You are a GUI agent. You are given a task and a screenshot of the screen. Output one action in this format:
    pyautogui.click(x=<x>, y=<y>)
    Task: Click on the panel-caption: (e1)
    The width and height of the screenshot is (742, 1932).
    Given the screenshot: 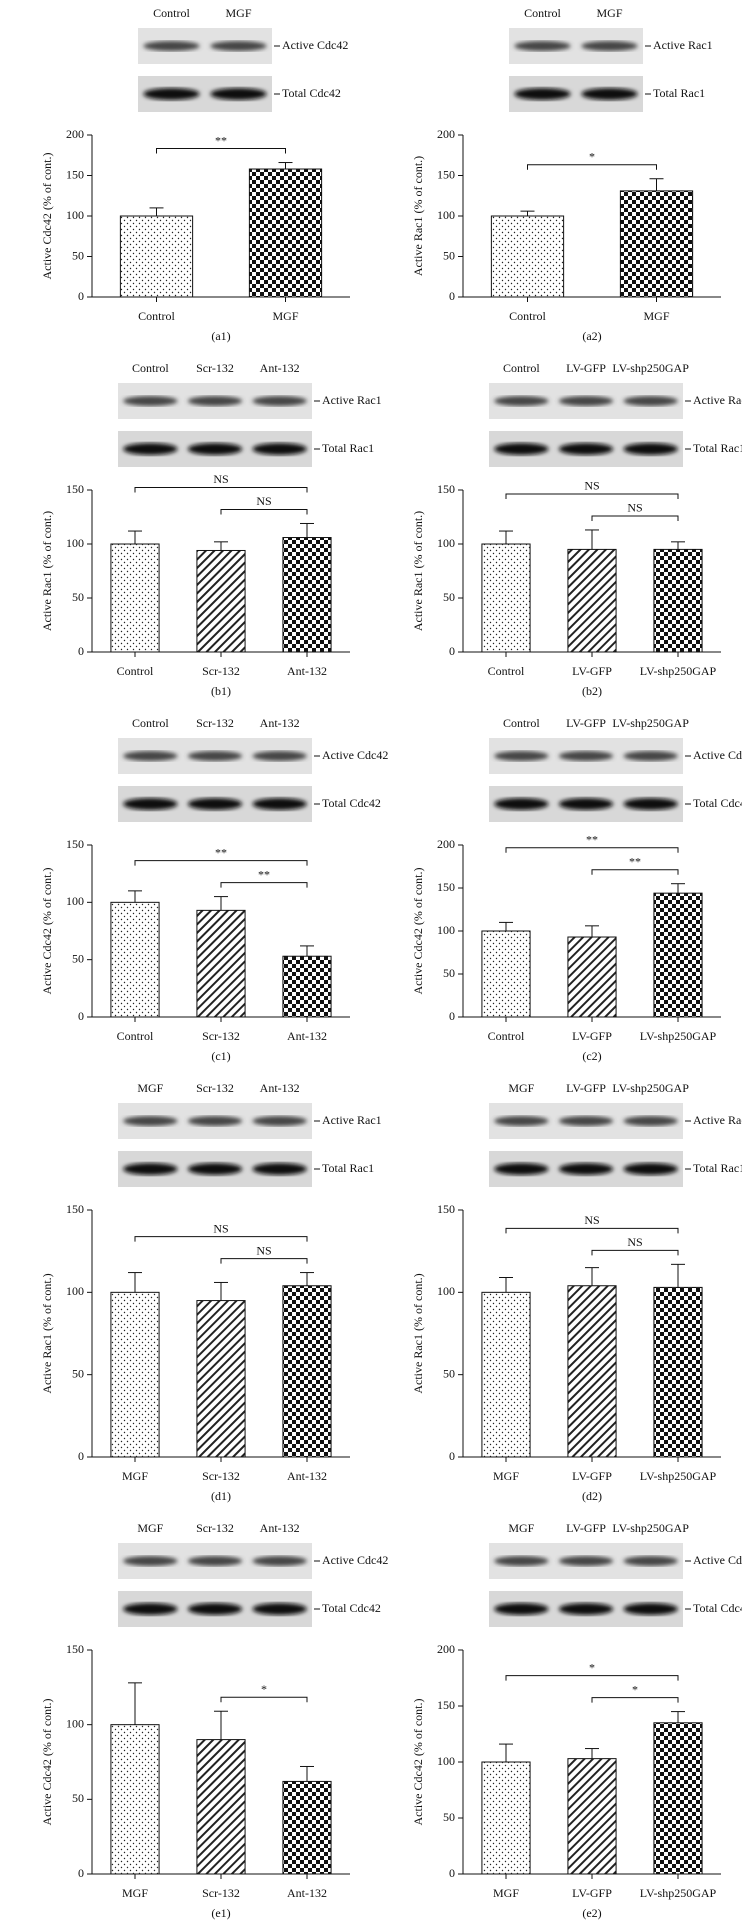 What is the action you would take?
    pyautogui.click(x=220, y=1913)
    